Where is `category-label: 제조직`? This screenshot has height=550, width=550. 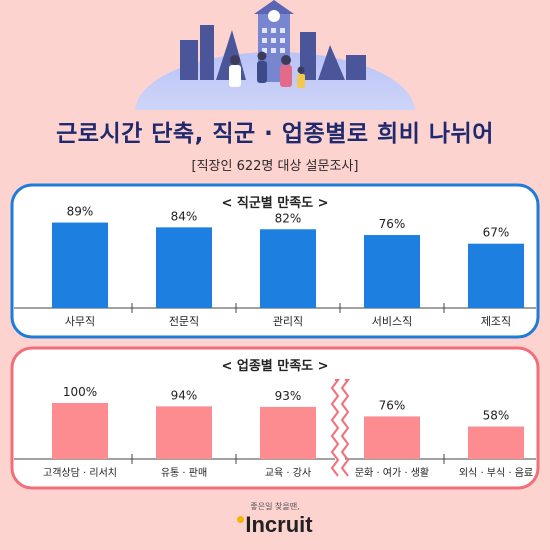
category-label: 제조직 is located at coordinates (496, 321).